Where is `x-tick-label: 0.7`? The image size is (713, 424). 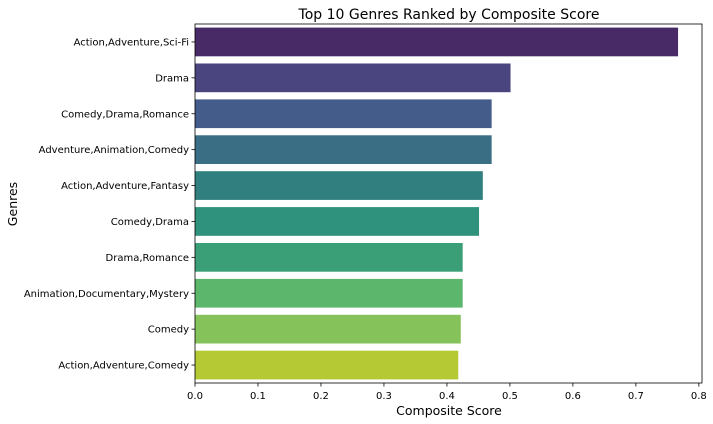
x-tick-label: 0.7 is located at coordinates (636, 396).